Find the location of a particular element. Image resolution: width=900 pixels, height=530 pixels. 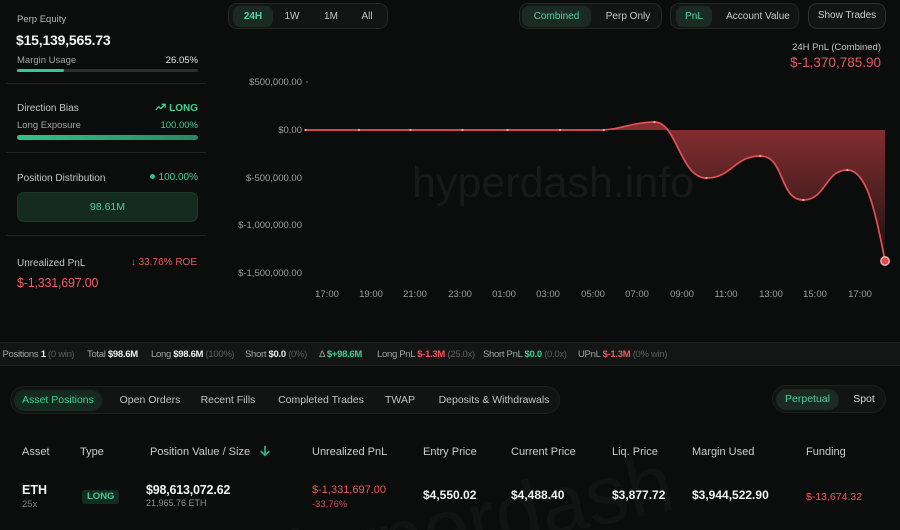

svg-text: $-1,000,000.00 is located at coordinates (270, 225).